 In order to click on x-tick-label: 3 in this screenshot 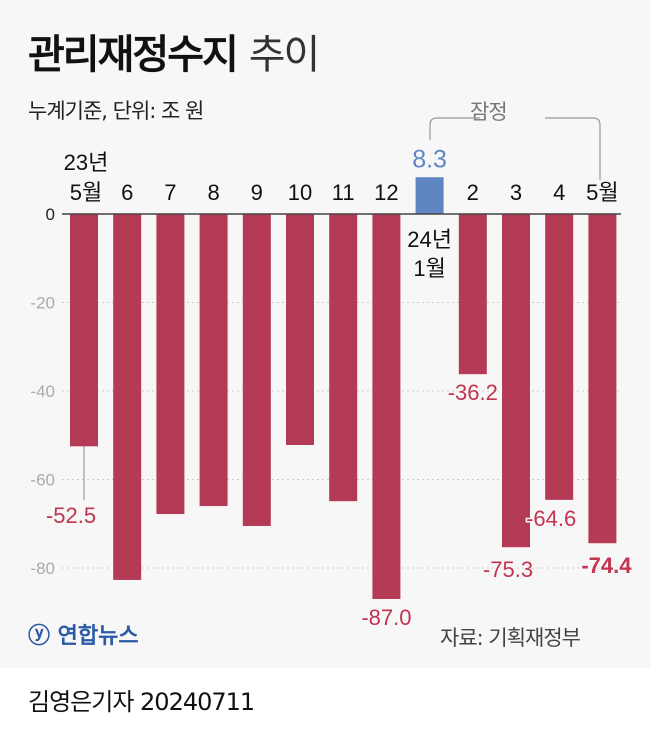, I will do `click(516, 192)`.